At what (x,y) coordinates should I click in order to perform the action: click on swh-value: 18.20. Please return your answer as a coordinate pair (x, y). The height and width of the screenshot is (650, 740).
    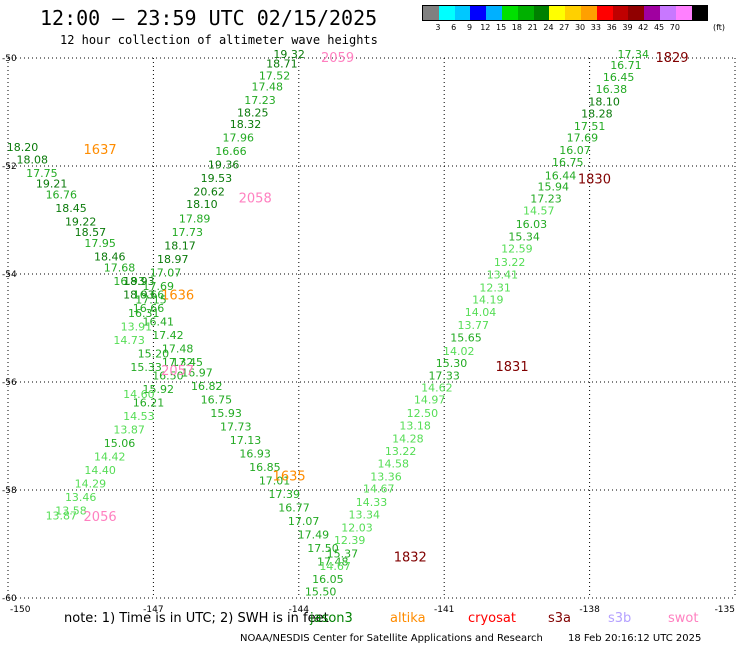
    Looking at the image, I should click on (23, 147).